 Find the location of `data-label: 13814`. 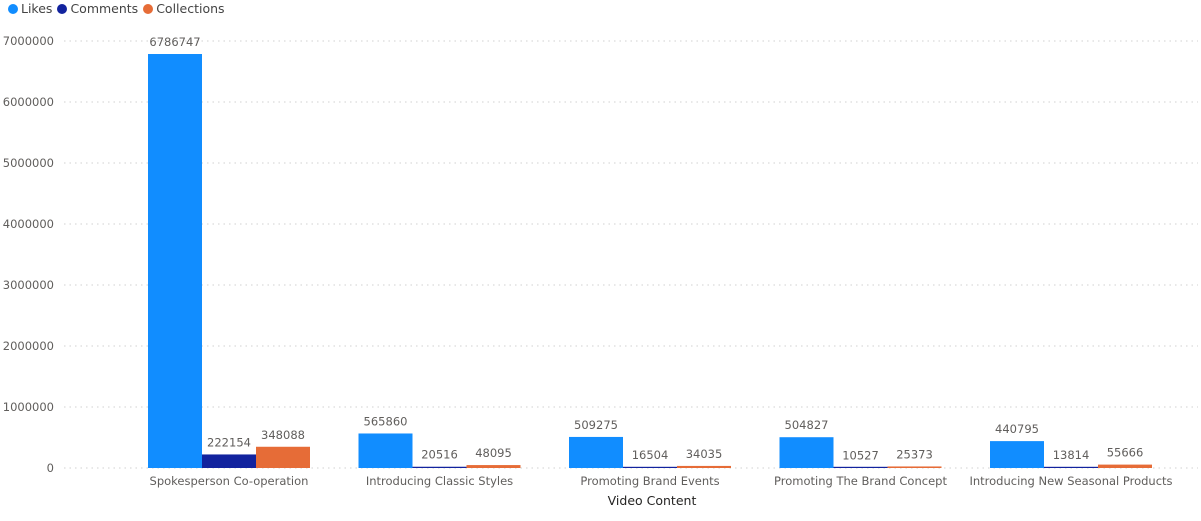

data-label: 13814 is located at coordinates (1071, 455).